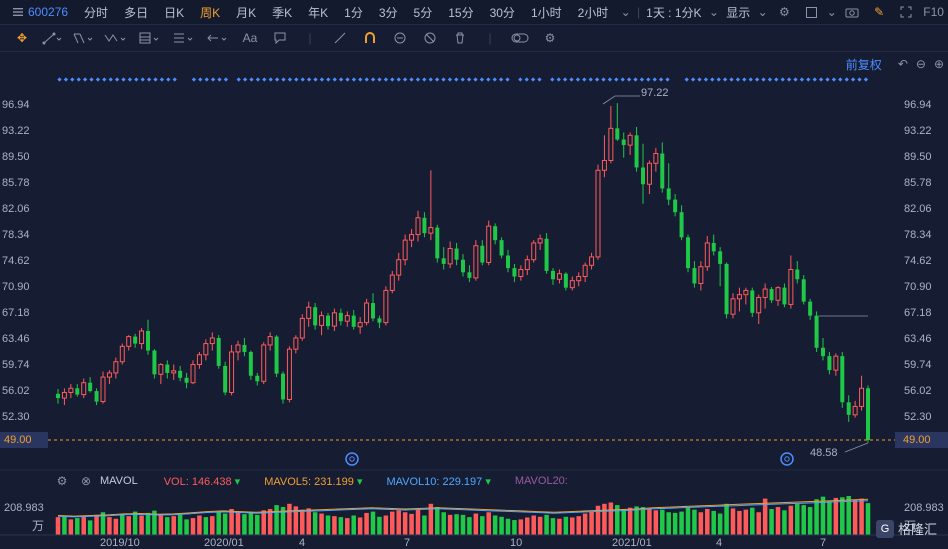 The image size is (948, 549). I want to click on chevron-down-icon: ⌄, so click(625, 12).